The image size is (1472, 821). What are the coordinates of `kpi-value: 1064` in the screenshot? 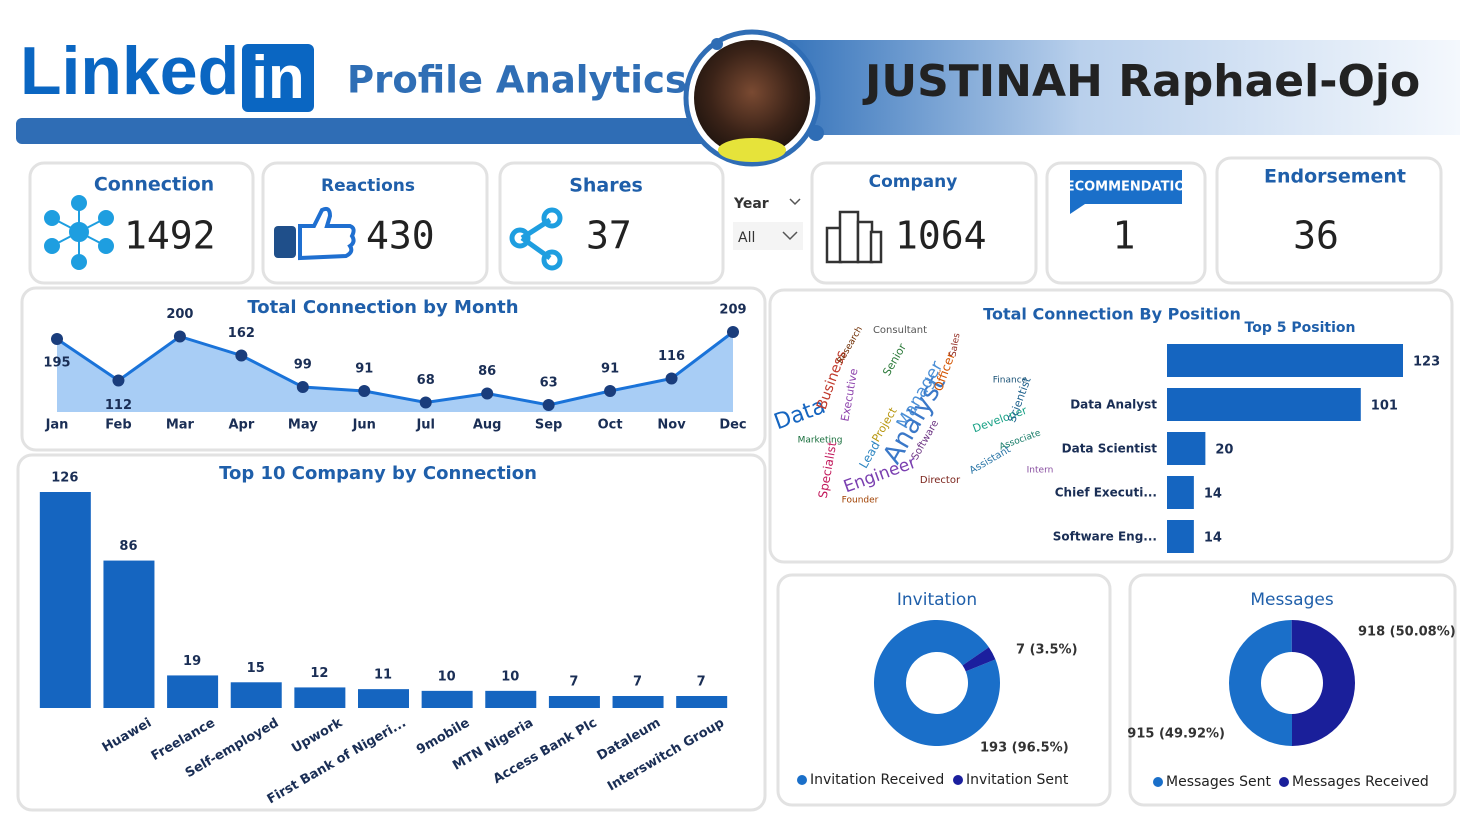 It's located at (941, 236).